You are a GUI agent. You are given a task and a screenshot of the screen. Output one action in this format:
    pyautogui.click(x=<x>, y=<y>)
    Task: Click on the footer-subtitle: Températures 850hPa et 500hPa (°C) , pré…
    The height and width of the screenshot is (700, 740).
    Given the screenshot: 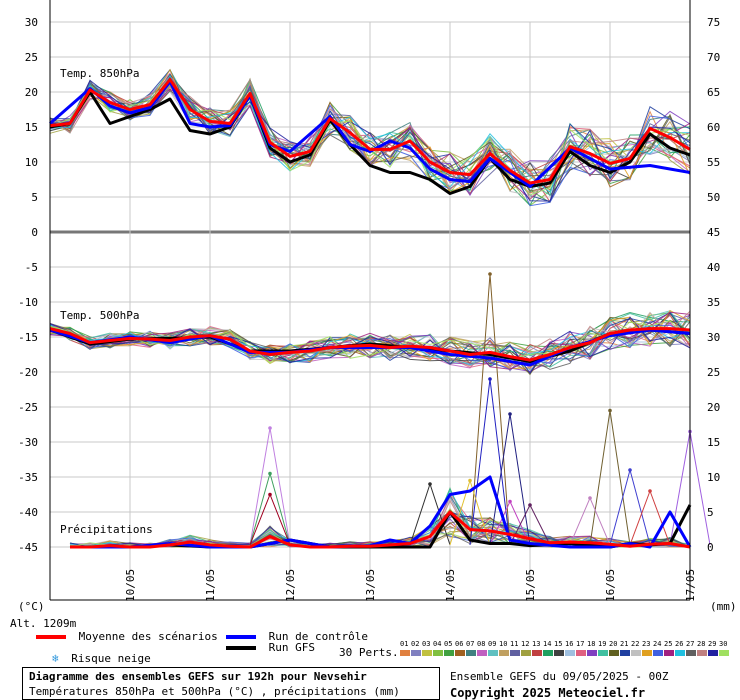 What is the action you would take?
    pyautogui.click(x=214, y=691)
    